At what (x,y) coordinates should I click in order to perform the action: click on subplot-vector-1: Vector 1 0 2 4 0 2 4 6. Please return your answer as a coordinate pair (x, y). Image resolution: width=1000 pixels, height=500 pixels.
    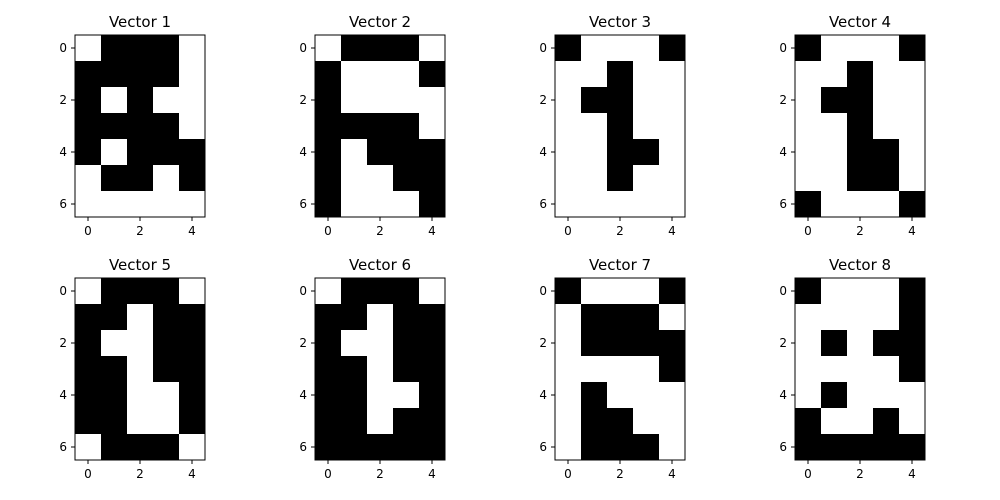
    Looking at the image, I should click on (132, 125).